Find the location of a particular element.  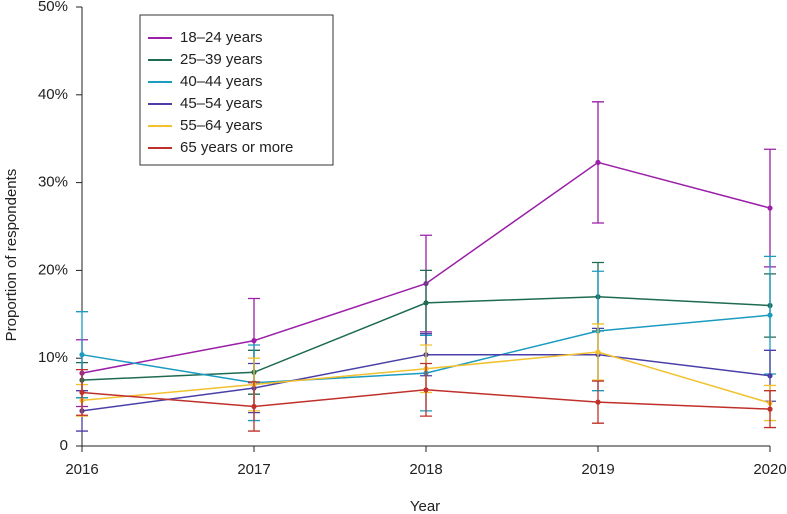

y-tick-label: 50% is located at coordinates (53, 7).